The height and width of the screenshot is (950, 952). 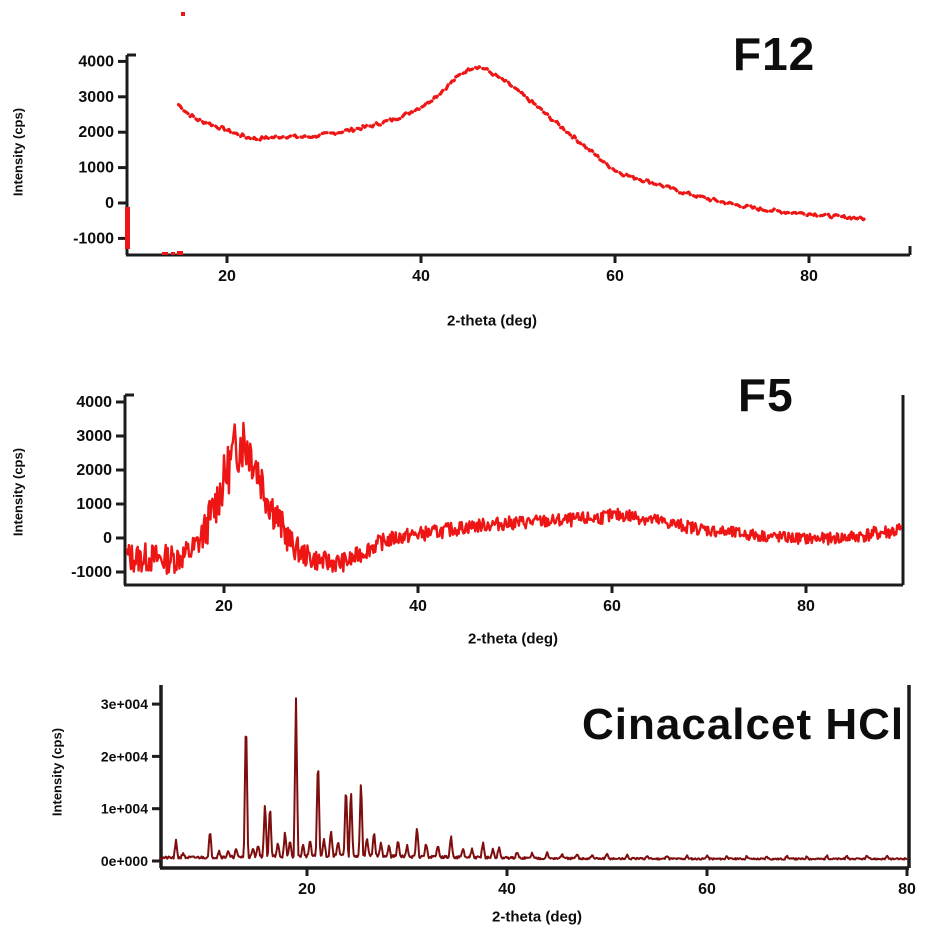 I want to click on f5-y-axis-label: Intensity (cps), so click(x=18, y=492).